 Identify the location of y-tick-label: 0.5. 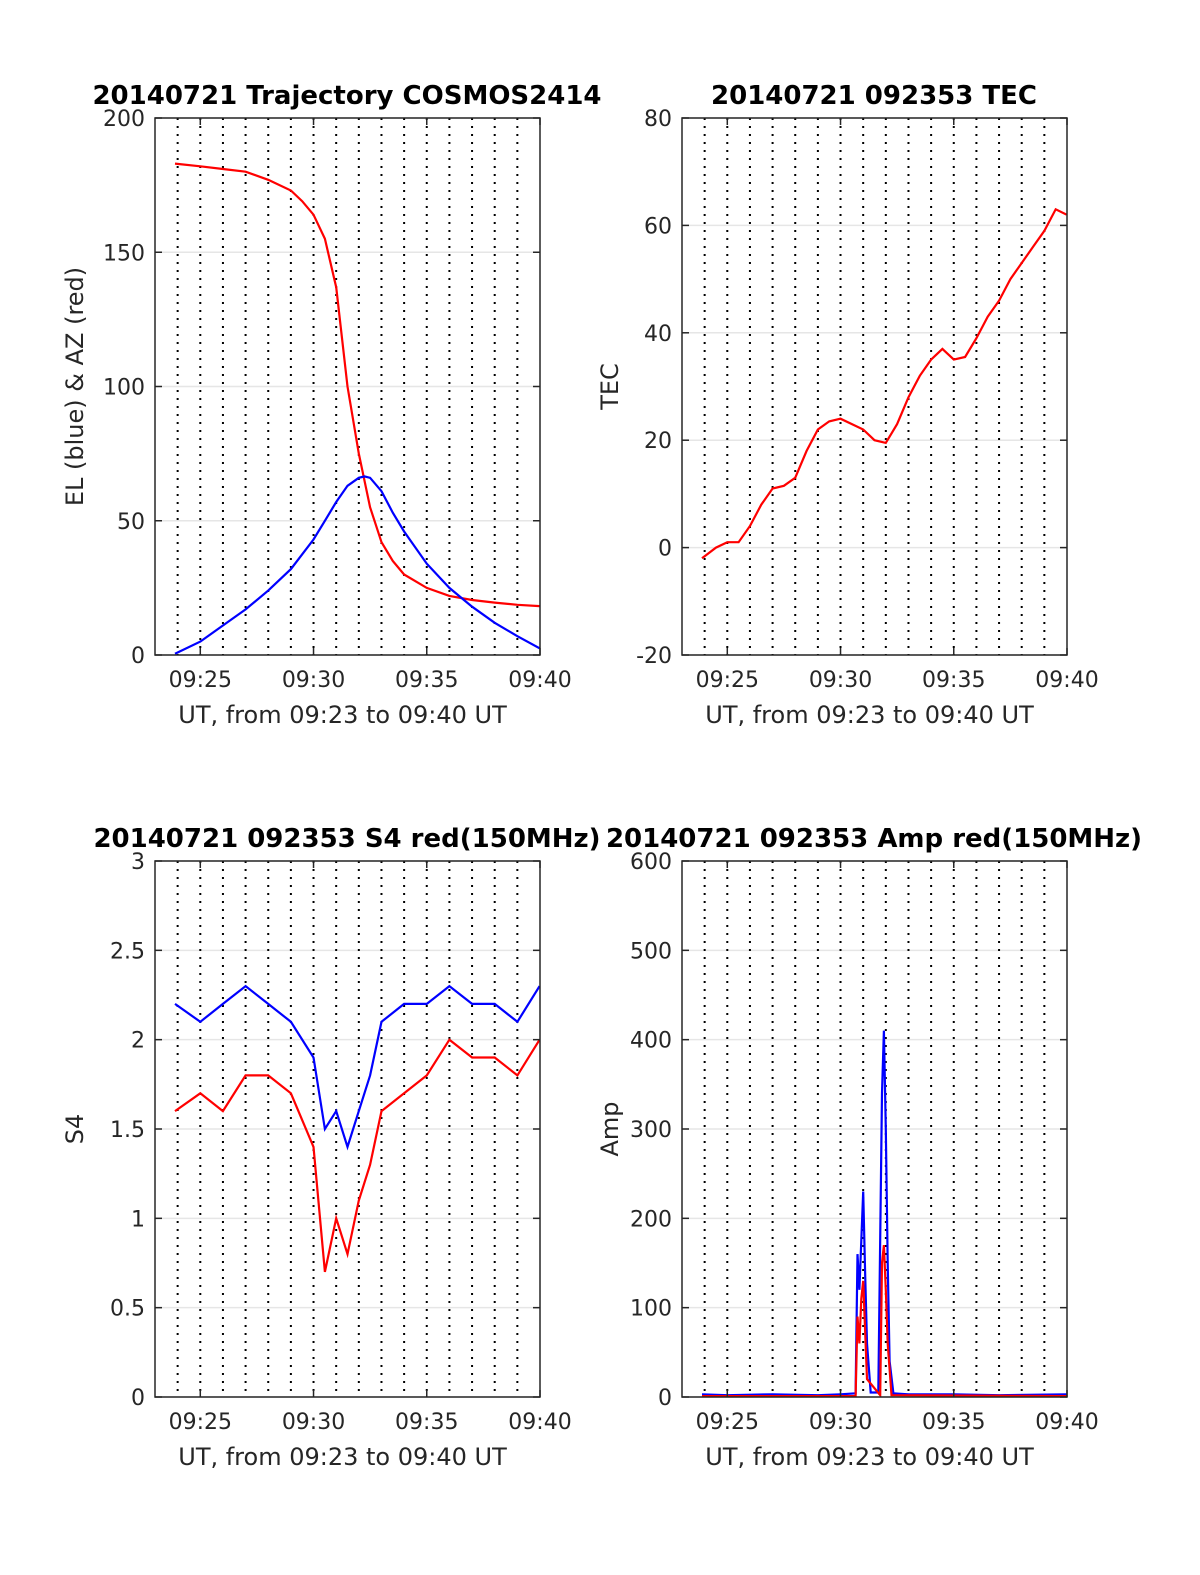
(127, 1309).